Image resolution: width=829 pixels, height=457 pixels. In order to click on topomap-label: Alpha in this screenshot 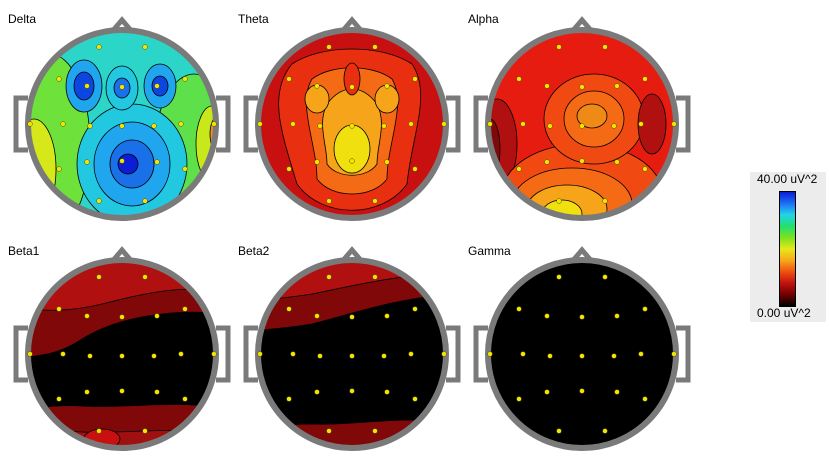, I will do `click(483, 19)`.